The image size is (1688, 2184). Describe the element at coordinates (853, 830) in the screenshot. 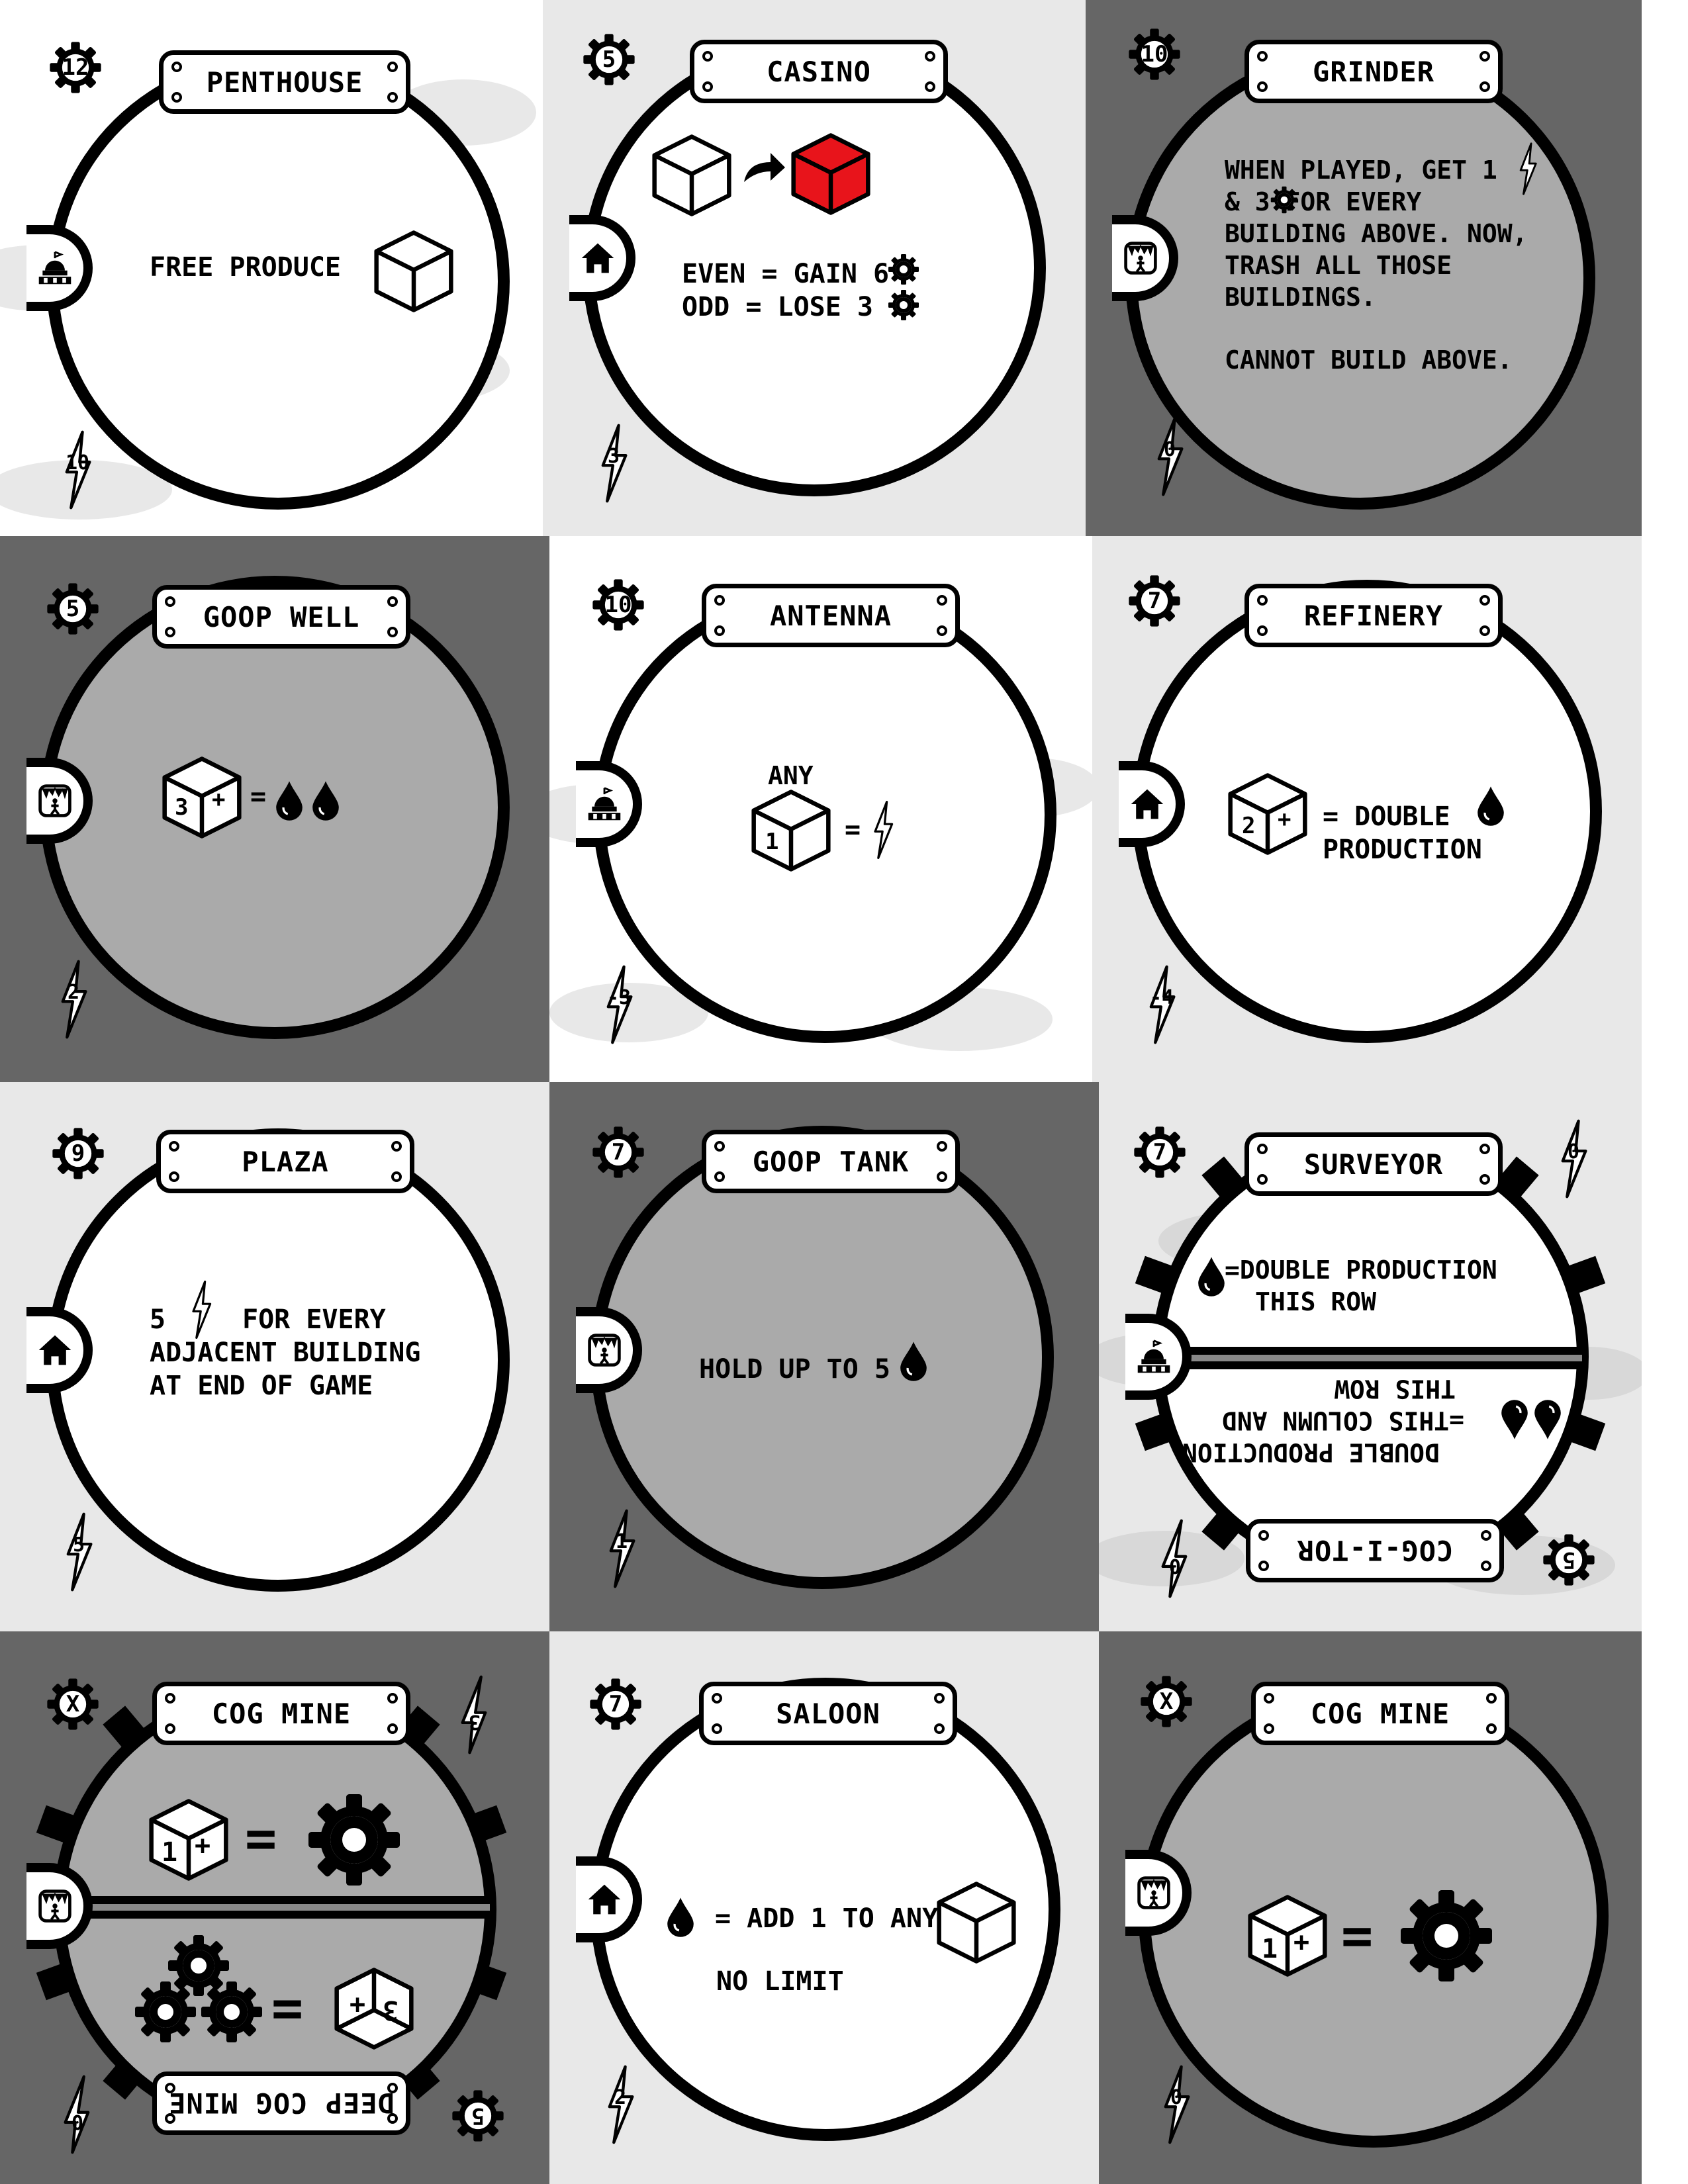

I see `equals-sign: =` at that location.